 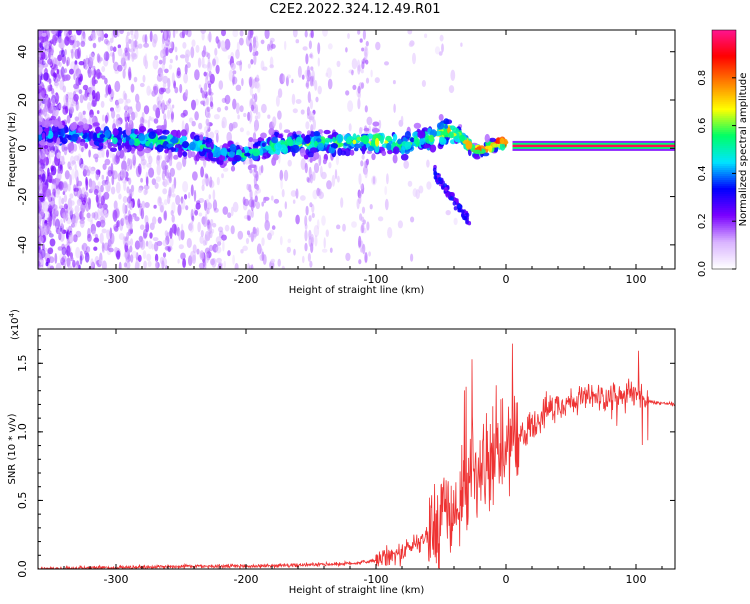 I want to click on heatmap-branch-cell, so click(x=467, y=222).